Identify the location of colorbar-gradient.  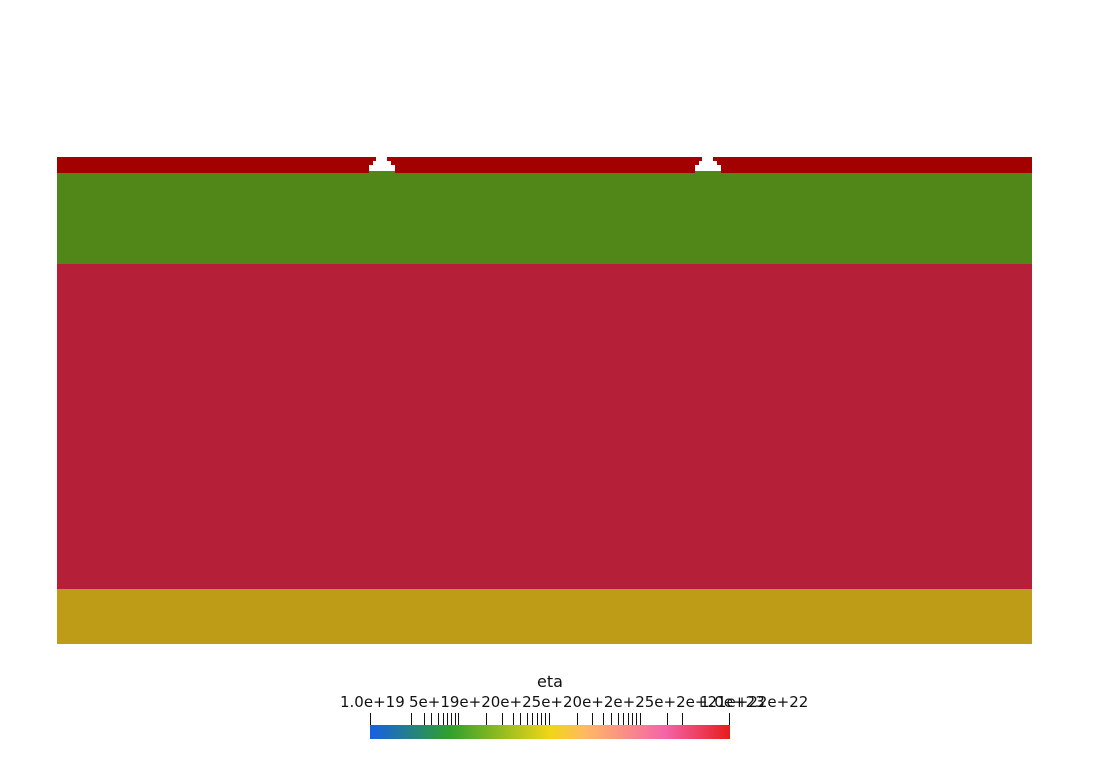
(550, 732).